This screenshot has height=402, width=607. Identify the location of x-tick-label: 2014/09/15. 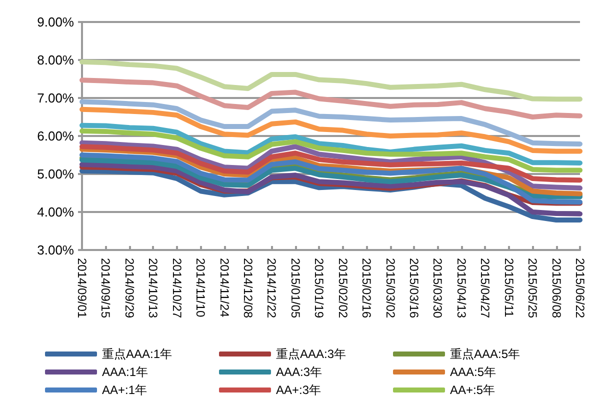
(105, 288).